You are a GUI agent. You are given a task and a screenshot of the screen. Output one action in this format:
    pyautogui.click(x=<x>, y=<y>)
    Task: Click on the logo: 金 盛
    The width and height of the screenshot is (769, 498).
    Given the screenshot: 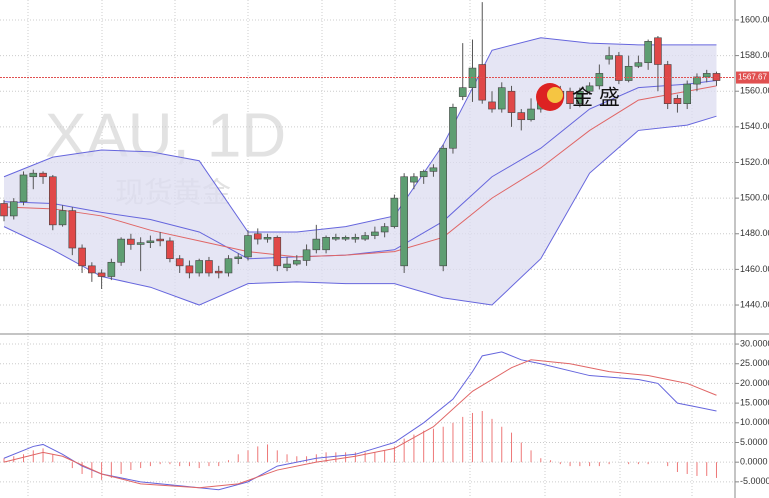 What is the action you would take?
    pyautogui.click(x=578, y=97)
    